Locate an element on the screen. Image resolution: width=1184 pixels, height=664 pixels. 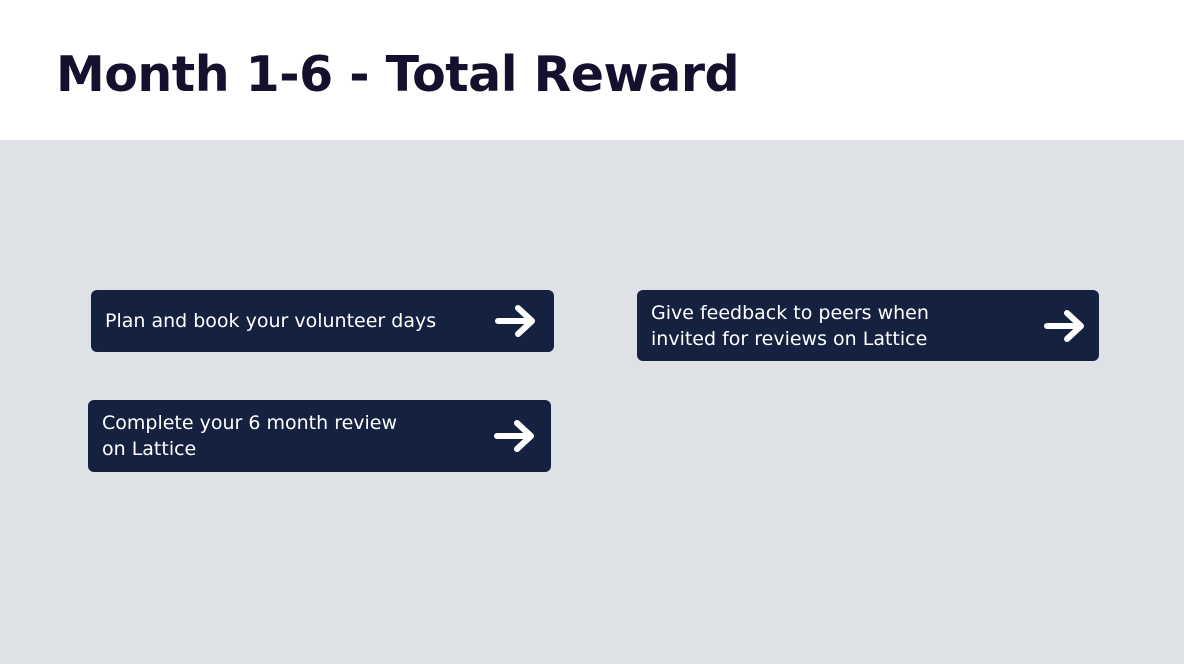
six-month-review-button: Complete your 6 month review on Lattice is located at coordinates (319, 436).